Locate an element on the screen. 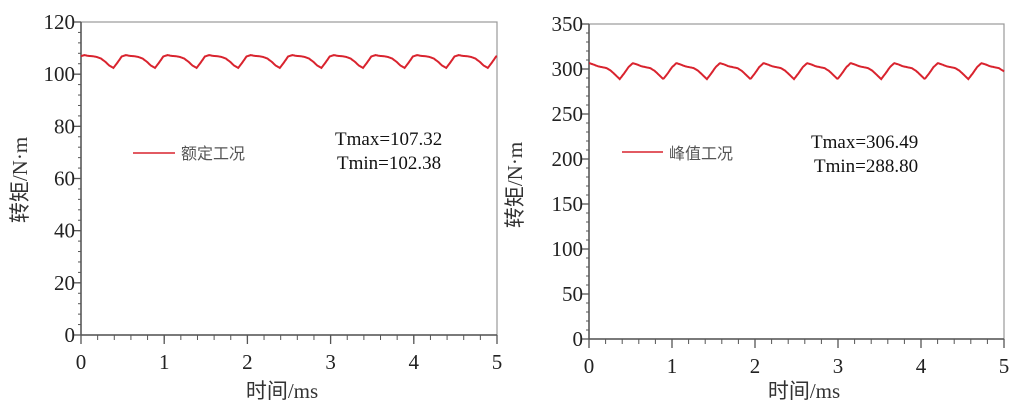  y-tick-label: 80 is located at coordinates (64, 126).